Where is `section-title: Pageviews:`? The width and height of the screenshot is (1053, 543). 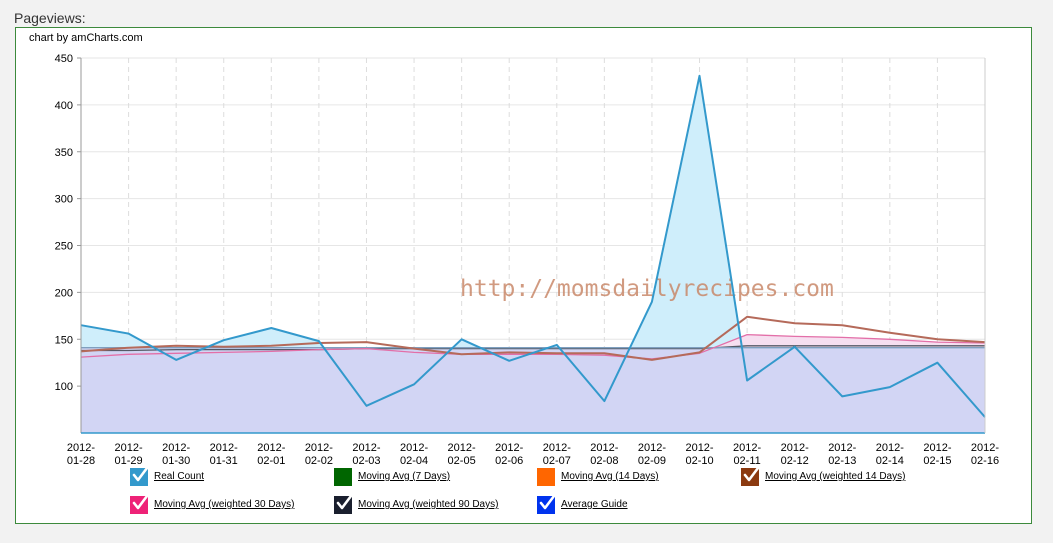 section-title: Pageviews: is located at coordinates (50, 18).